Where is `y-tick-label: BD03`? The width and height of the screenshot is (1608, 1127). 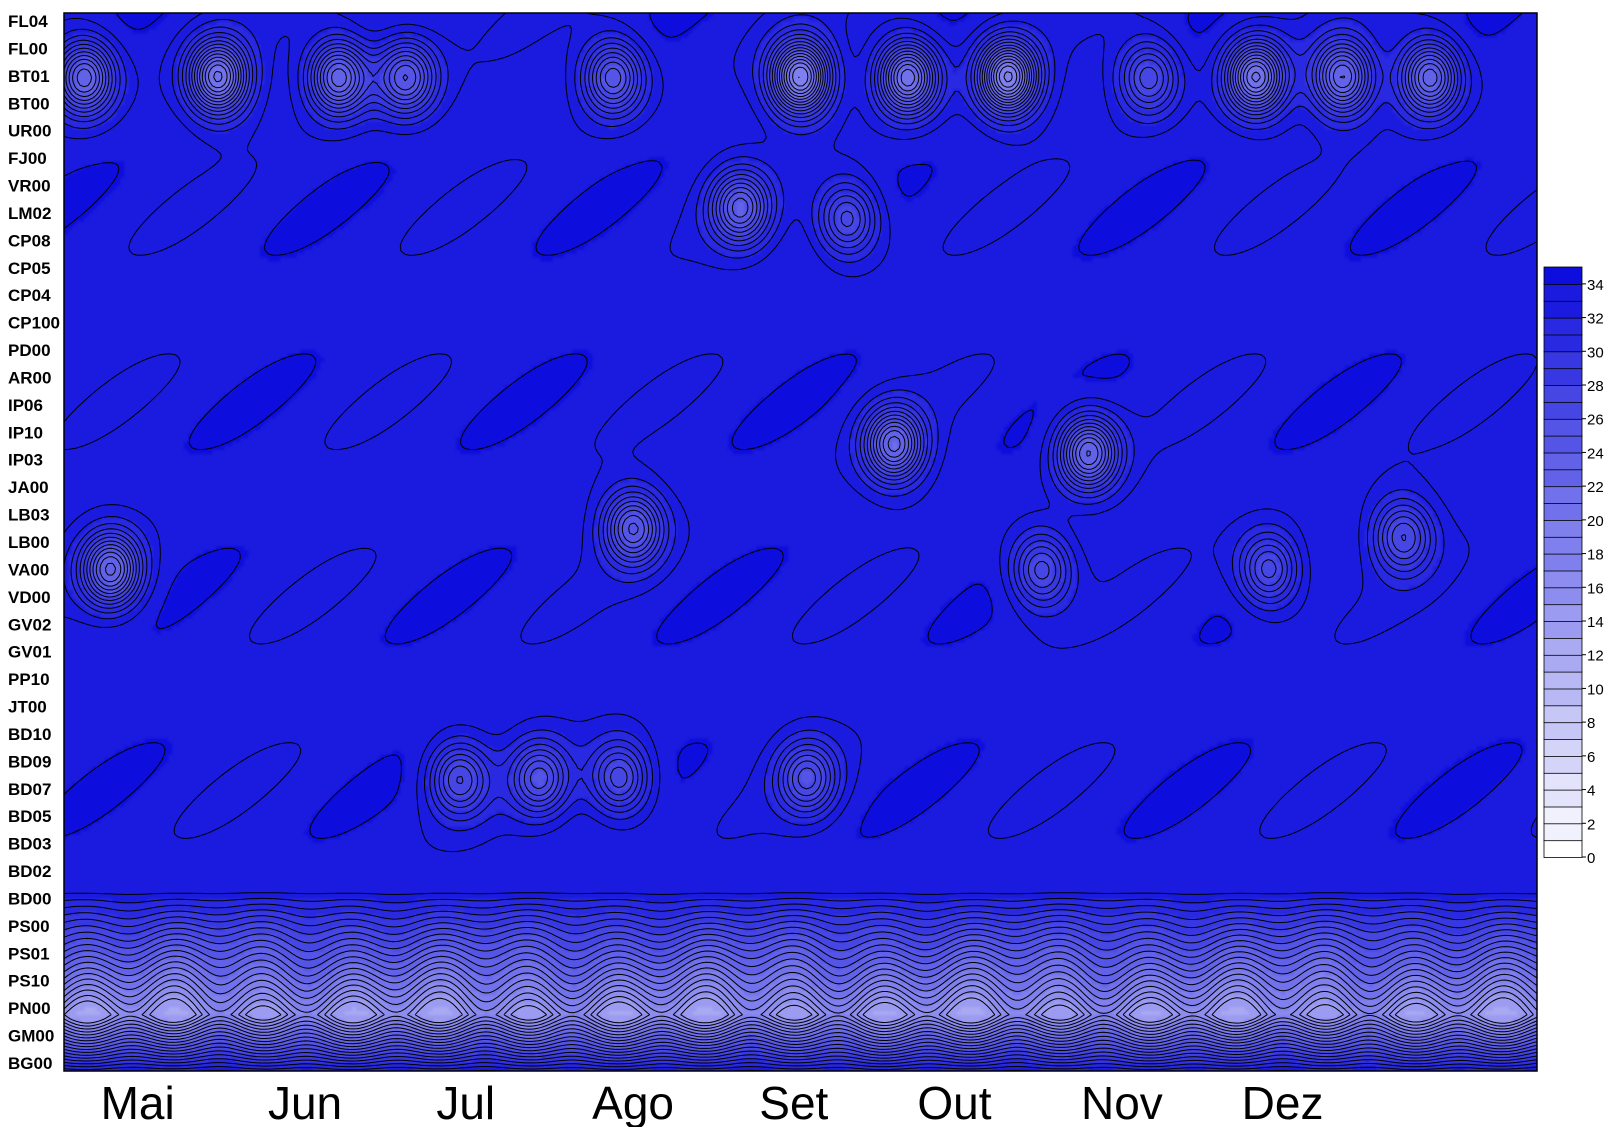
y-tick-label: BD03 is located at coordinates (29, 844).